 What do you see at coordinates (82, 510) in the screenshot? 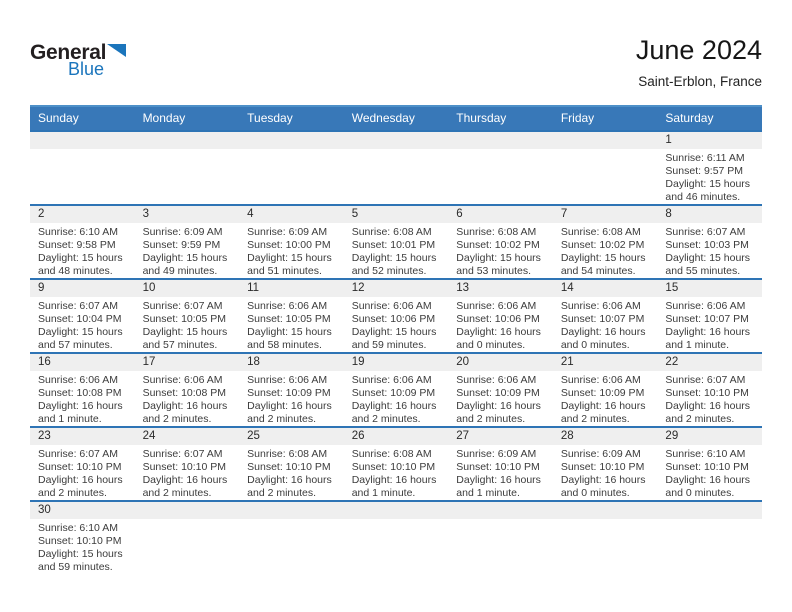
I see `day-number: 30` at bounding box center [82, 510].